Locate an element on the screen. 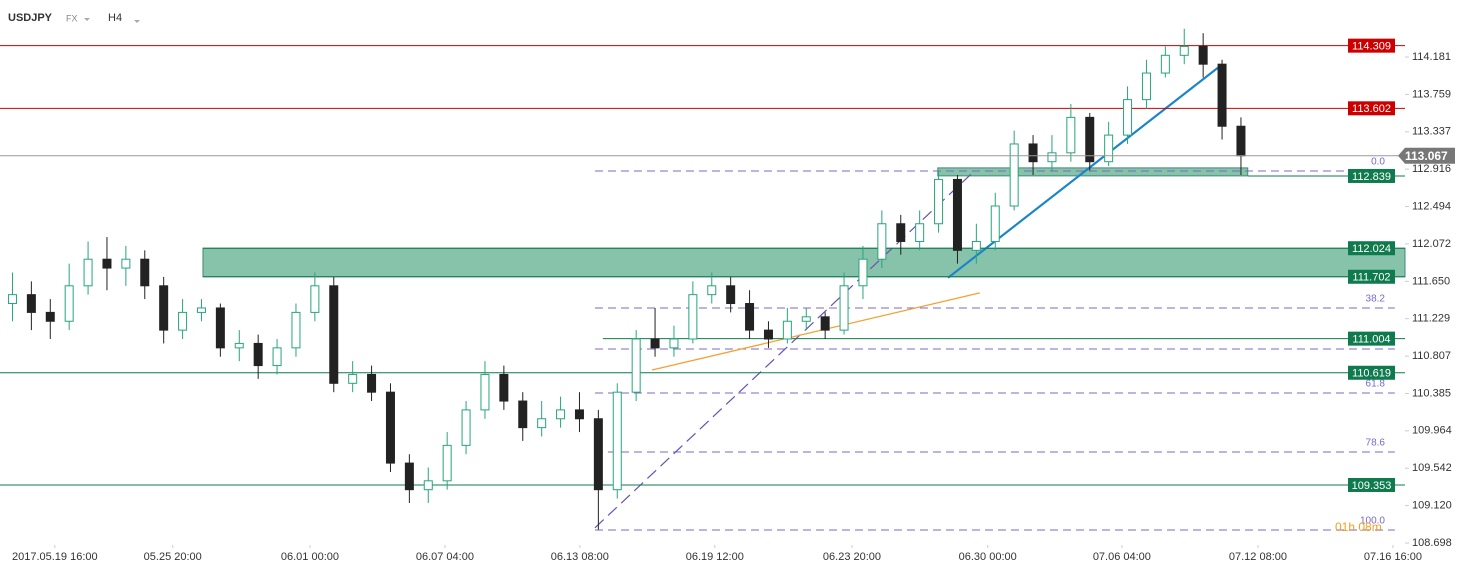 The image size is (1462, 573). x-tick-label: 2017.05.19 16:00 is located at coordinates (55, 557).